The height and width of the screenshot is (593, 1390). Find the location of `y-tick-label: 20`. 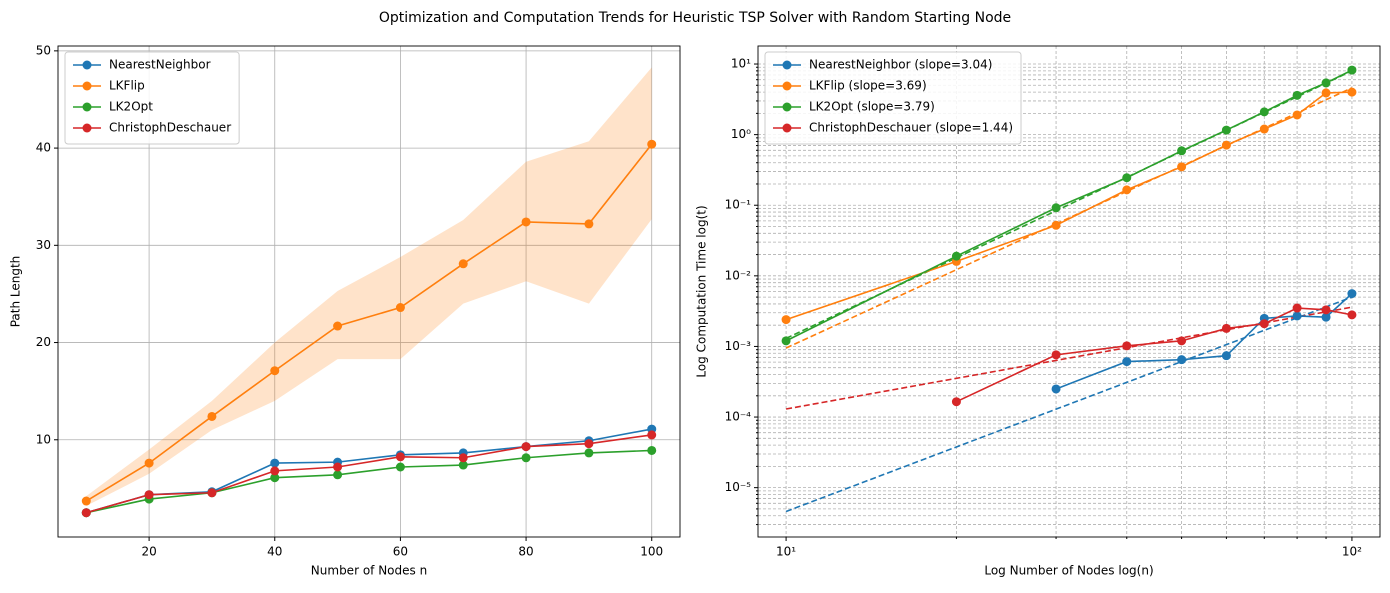

y-tick-label: 20 is located at coordinates (43, 342).